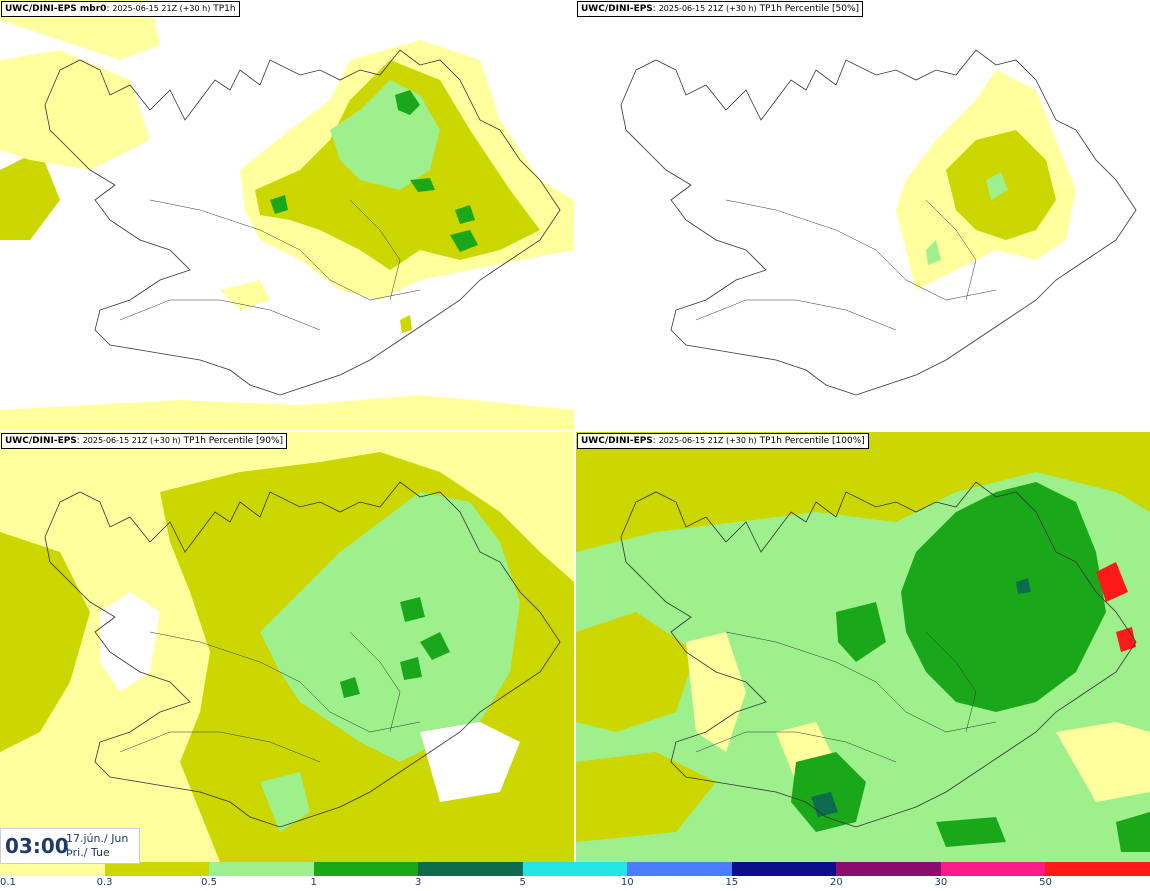 The image size is (1150, 891). I want to click on precip-colorbar, so click(575, 869).